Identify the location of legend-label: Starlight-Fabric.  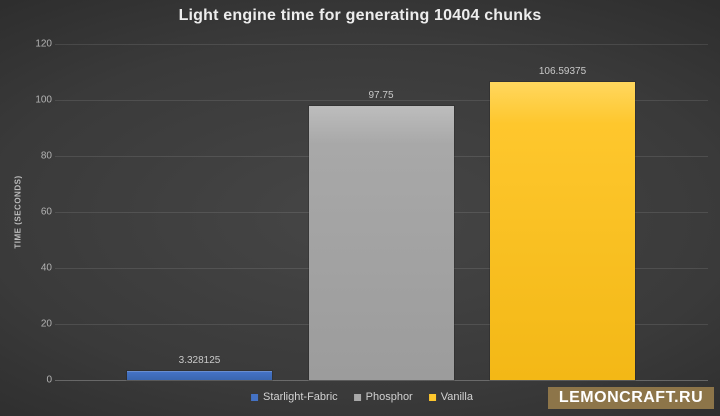
(300, 397).